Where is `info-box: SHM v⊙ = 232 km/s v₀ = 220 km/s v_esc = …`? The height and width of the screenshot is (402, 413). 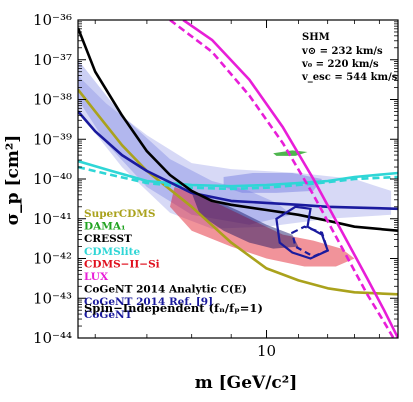 info-box: SHM v⊙ = 232 km/s v₀ = 220 km/s v_esc = … is located at coordinates (349, 57).